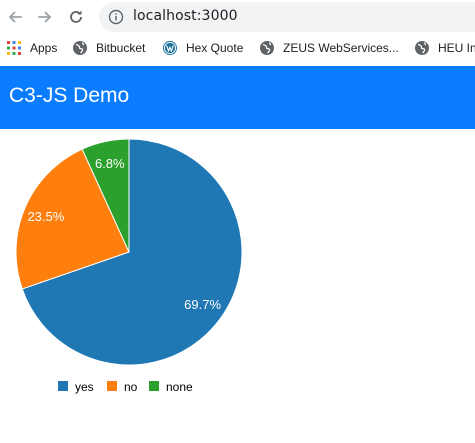  Describe the element at coordinates (456, 48) in the screenshot. I see `bookmark-label: HEU Int` at that location.